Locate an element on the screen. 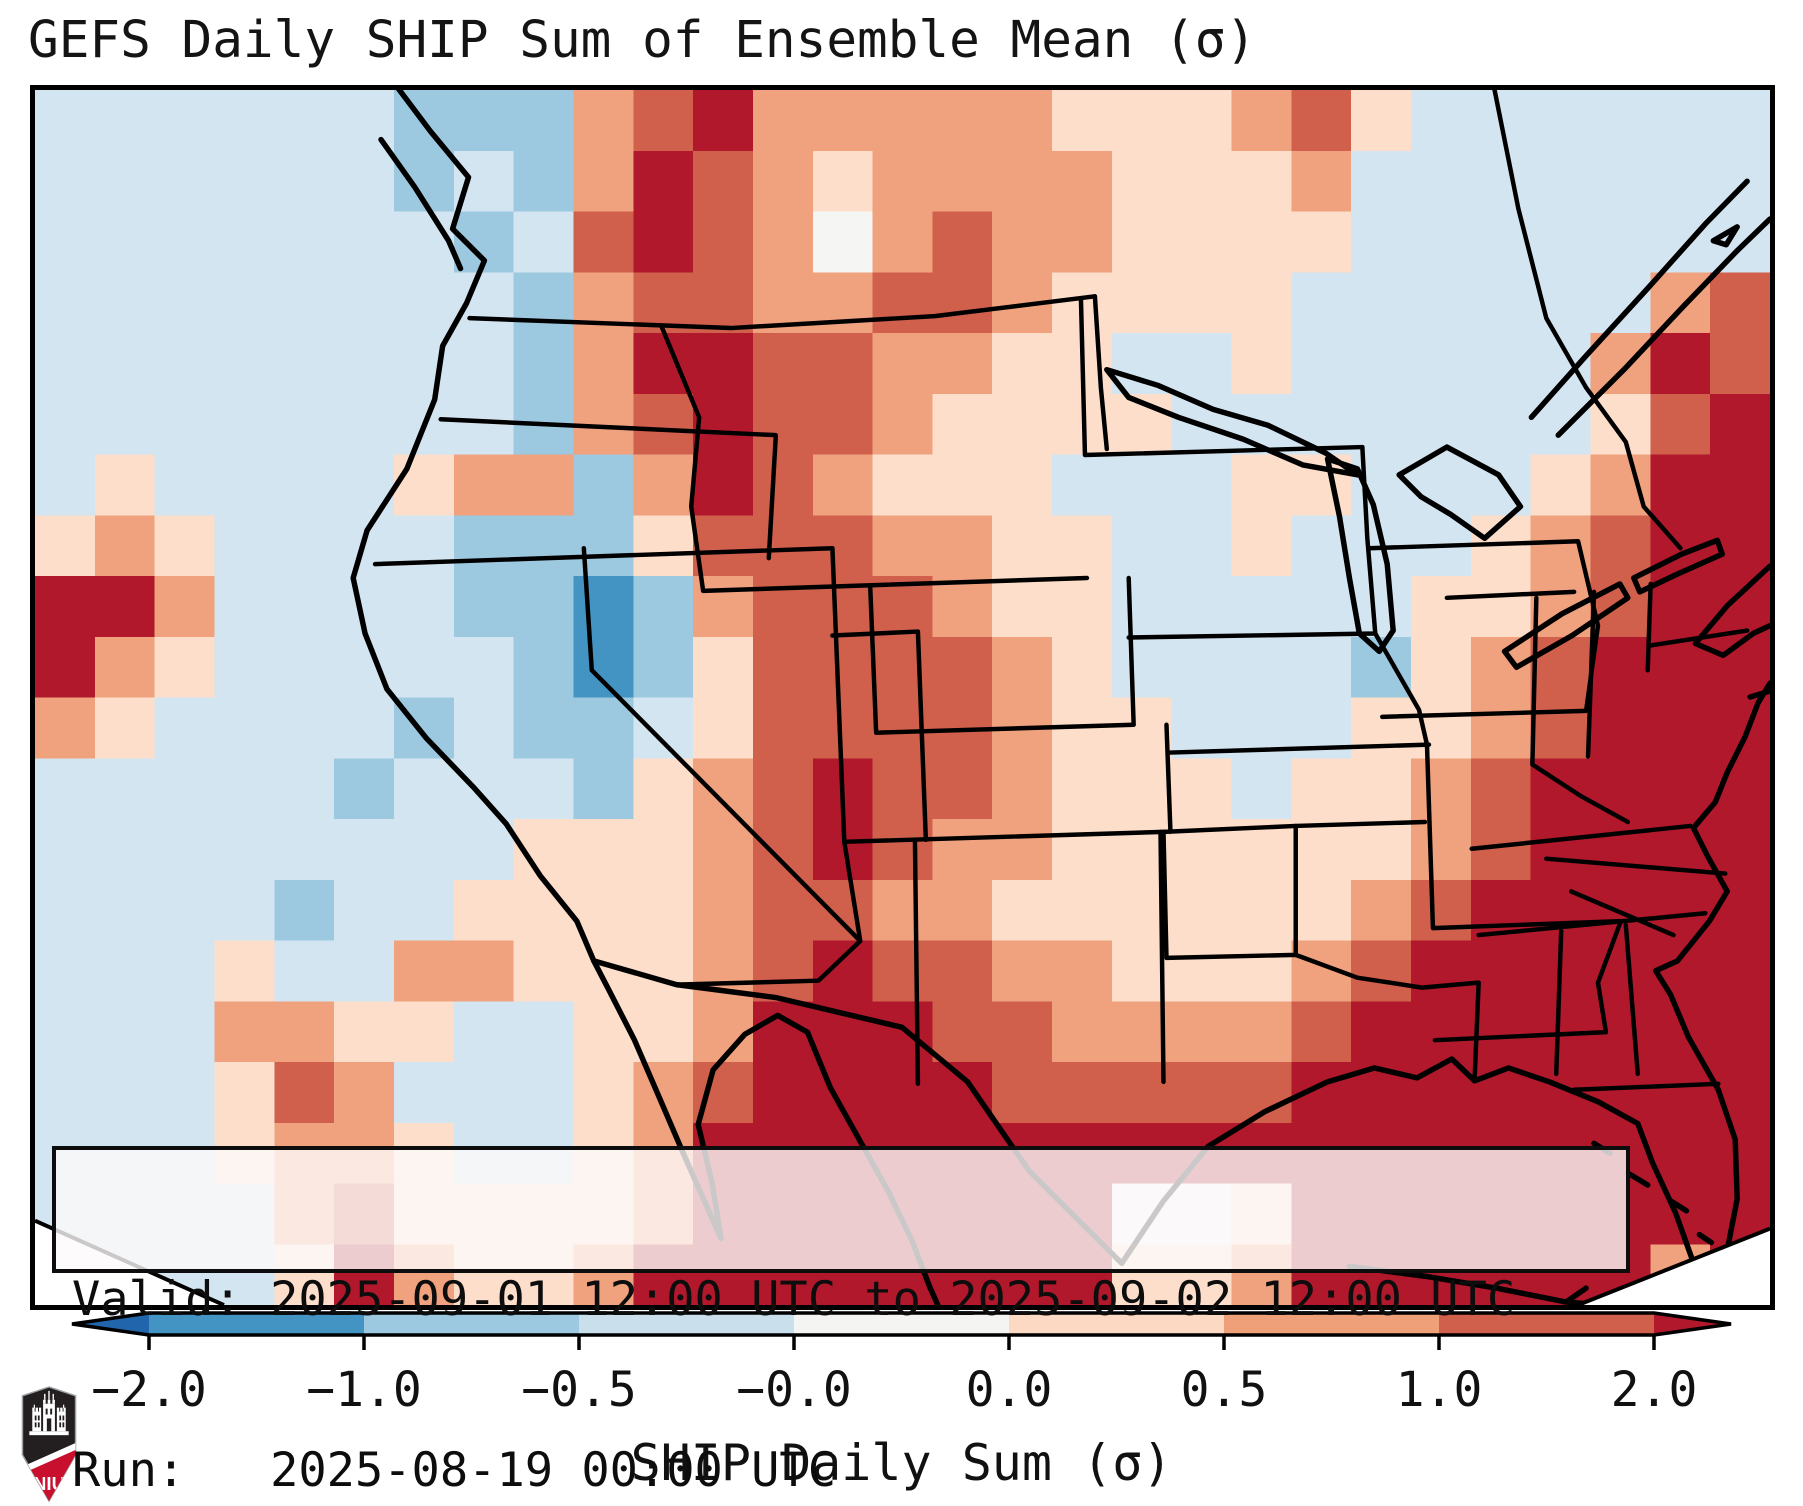 The width and height of the screenshot is (1803, 1506). logo-text: NIU is located at coordinates (49, 1483).